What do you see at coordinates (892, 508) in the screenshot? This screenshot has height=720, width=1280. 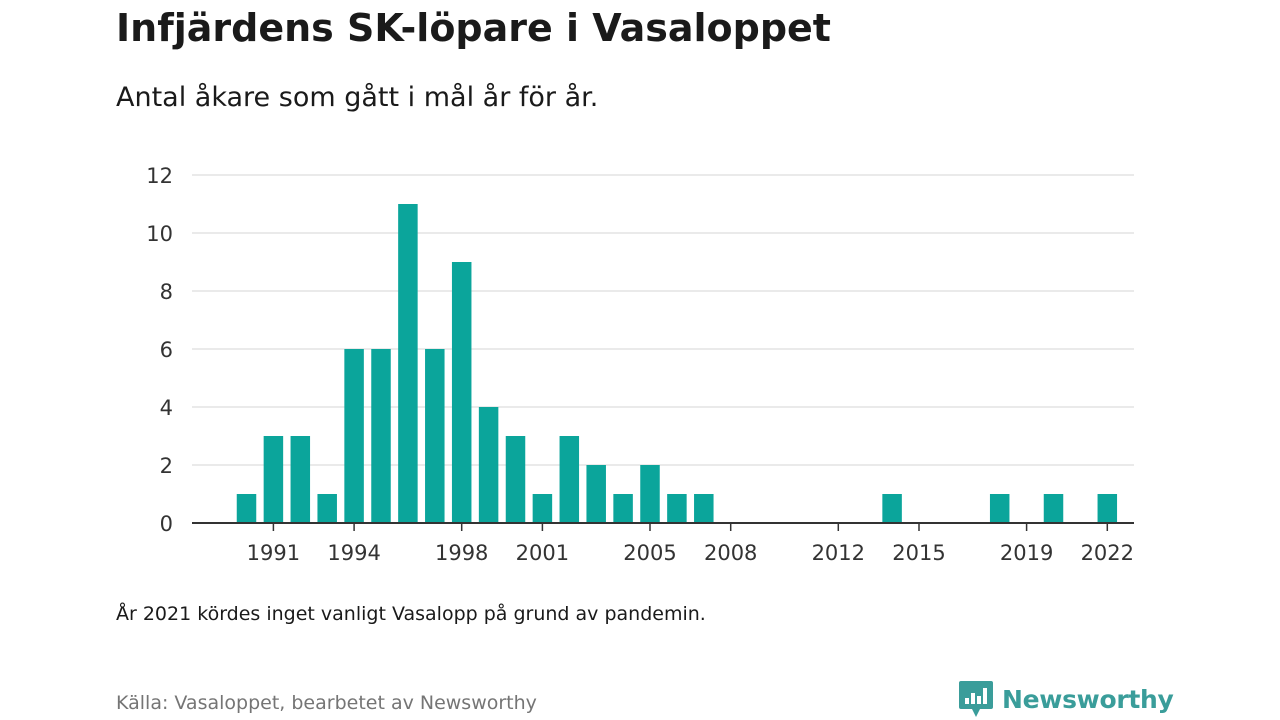 I see `bar-2014` at bounding box center [892, 508].